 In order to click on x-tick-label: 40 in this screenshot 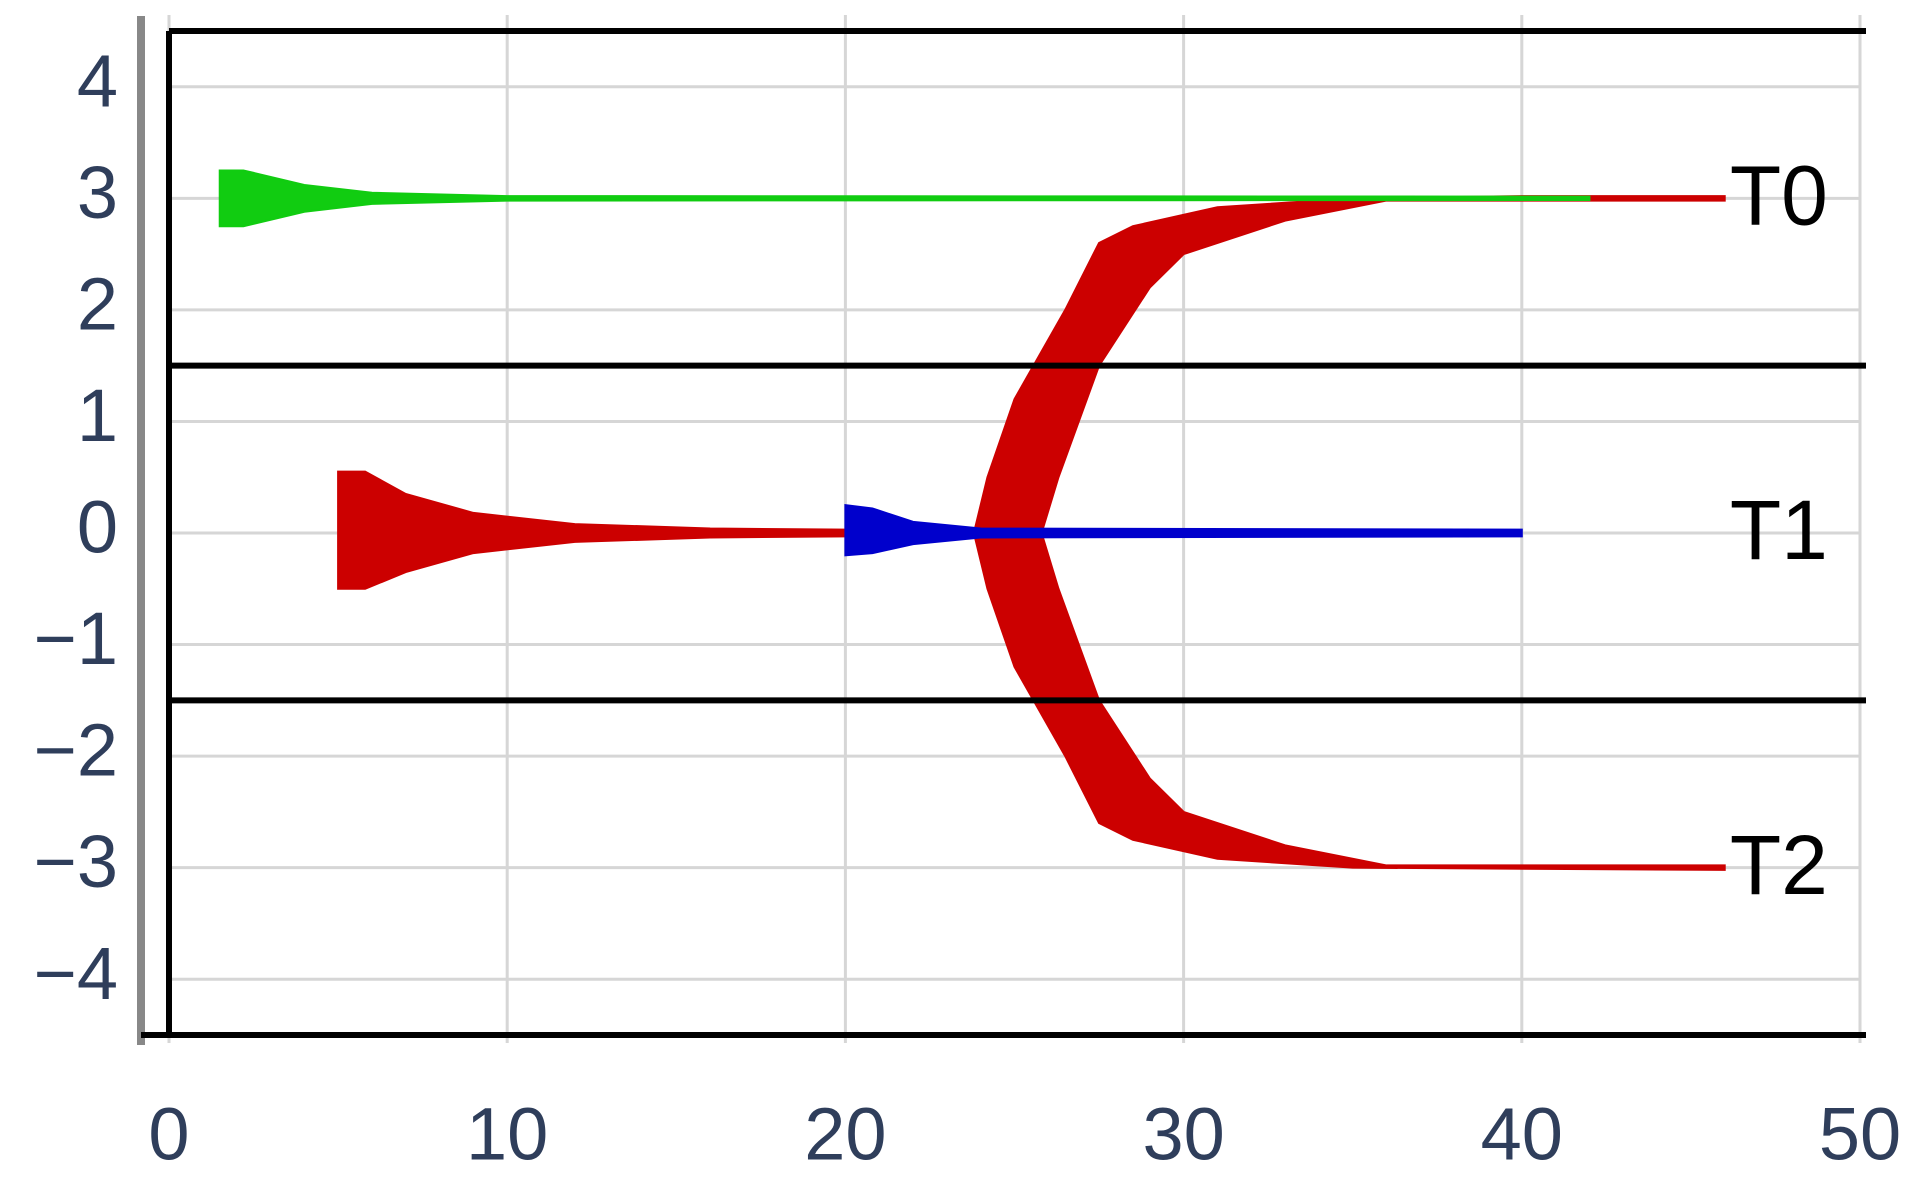, I will do `click(1522, 1134)`.